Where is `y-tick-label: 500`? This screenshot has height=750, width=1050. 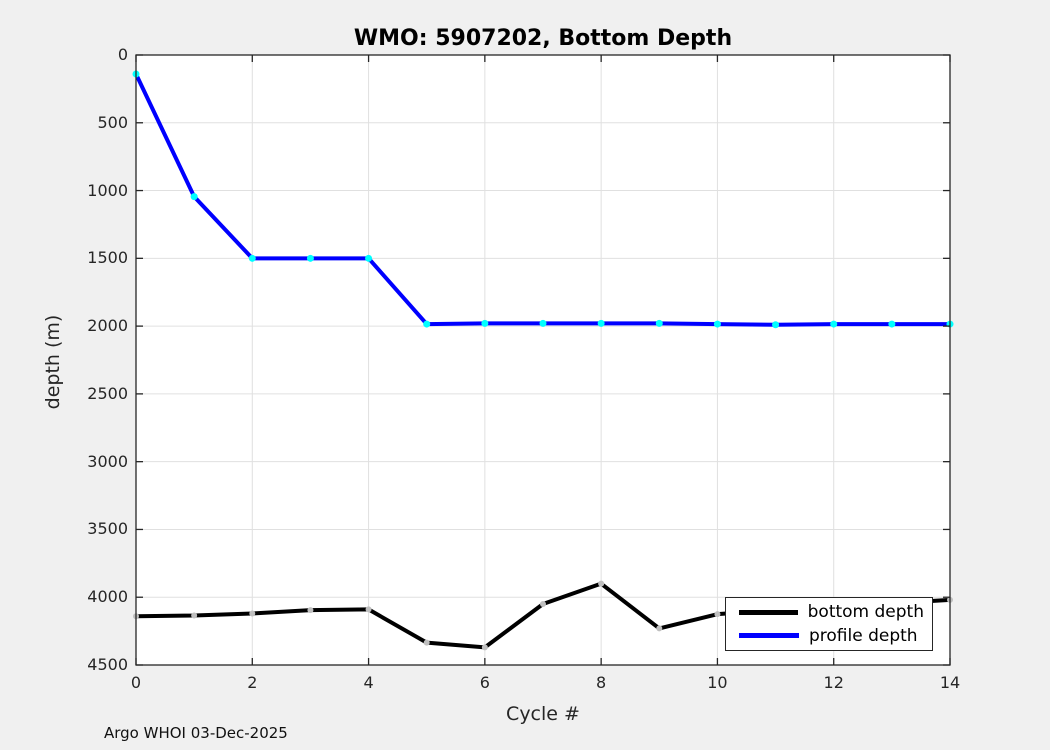
y-tick-label: 500 is located at coordinates (112, 122).